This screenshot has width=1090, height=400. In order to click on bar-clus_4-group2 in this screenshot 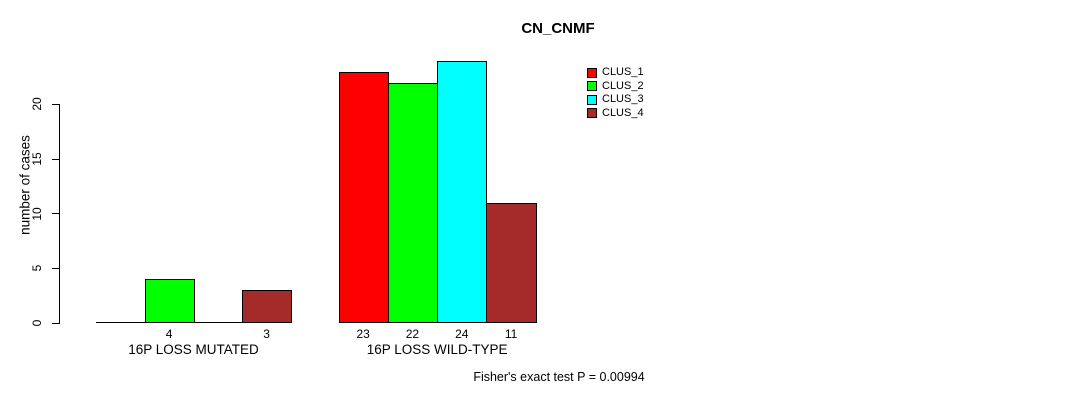, I will do `click(511, 262)`.